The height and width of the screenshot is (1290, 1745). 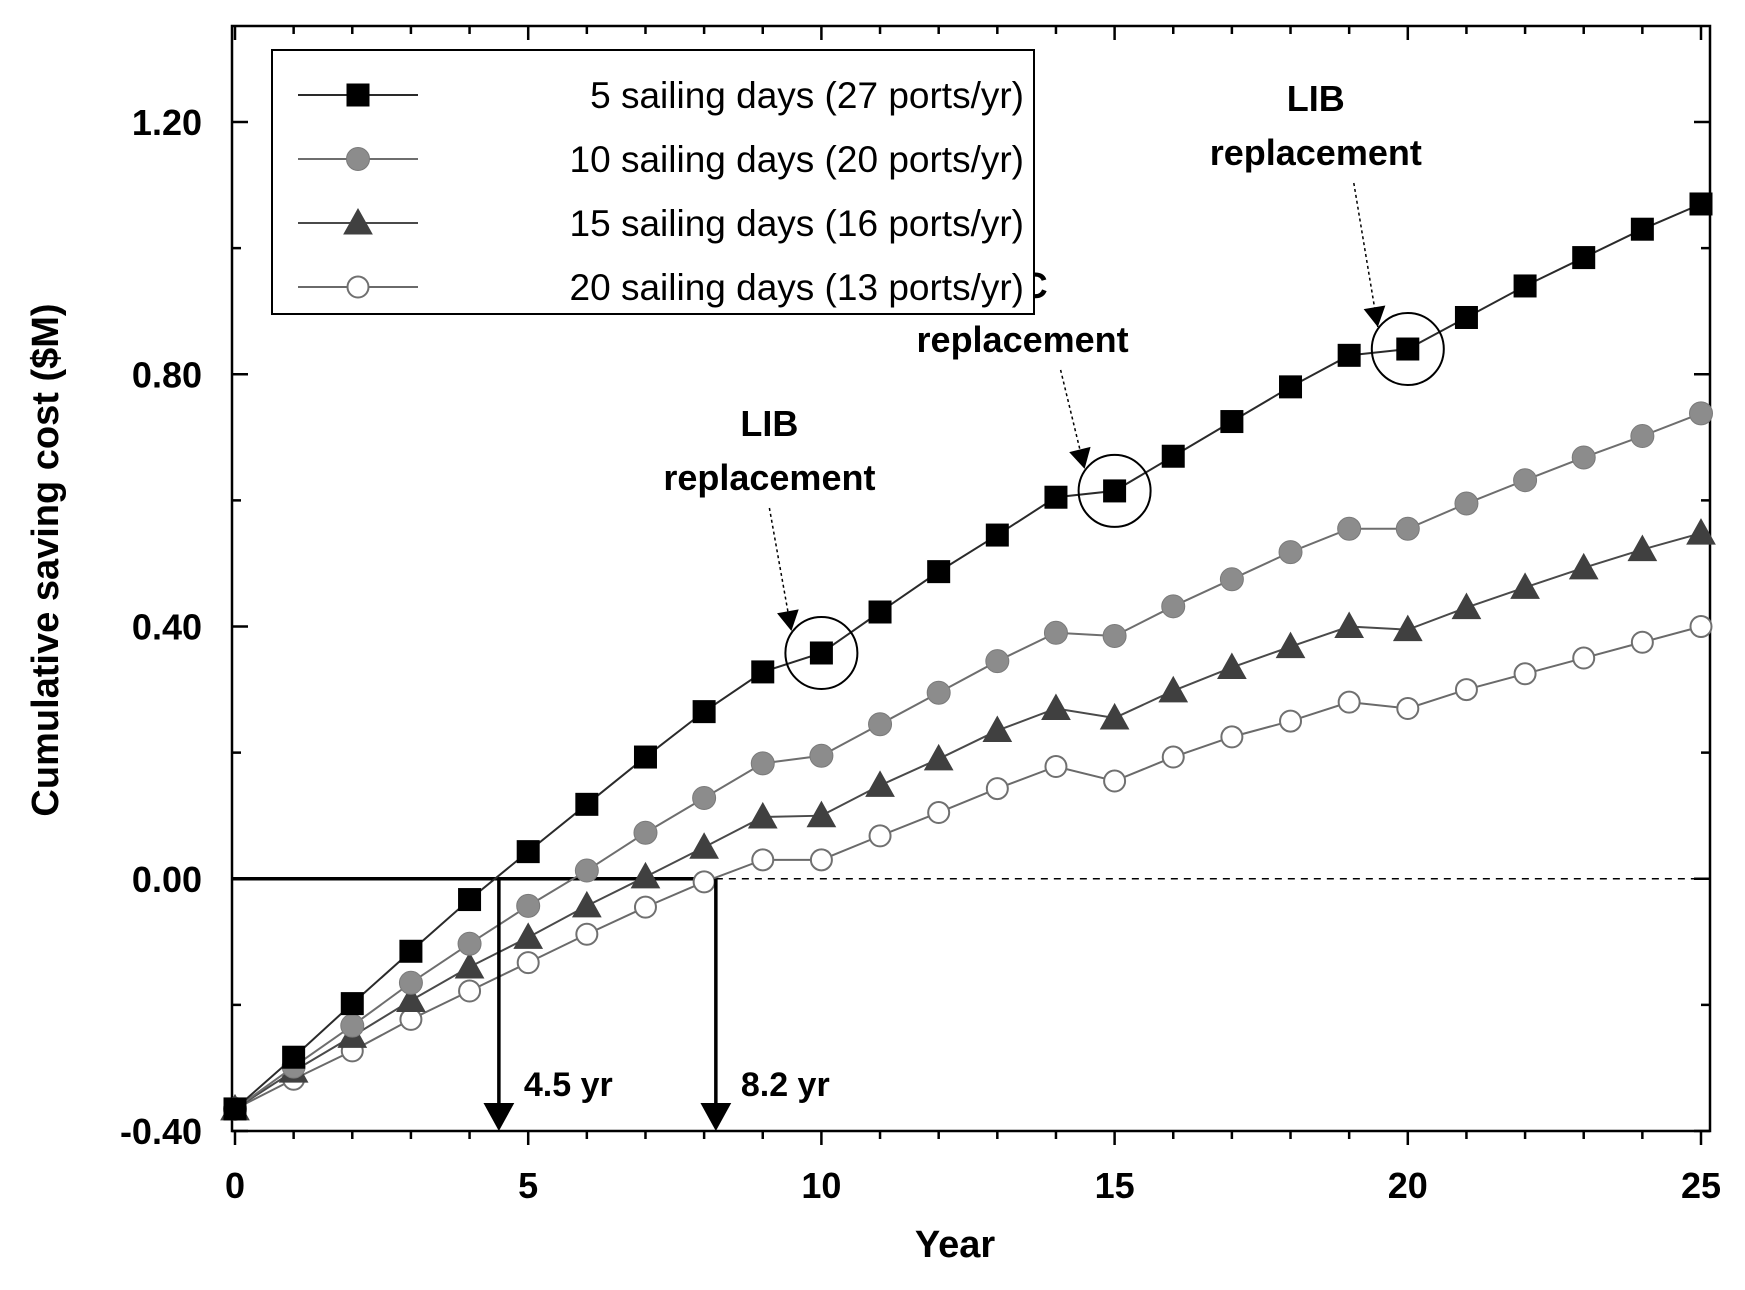 What do you see at coordinates (167, 374) in the screenshot?
I see `y-tick-label: 0.80` at bounding box center [167, 374].